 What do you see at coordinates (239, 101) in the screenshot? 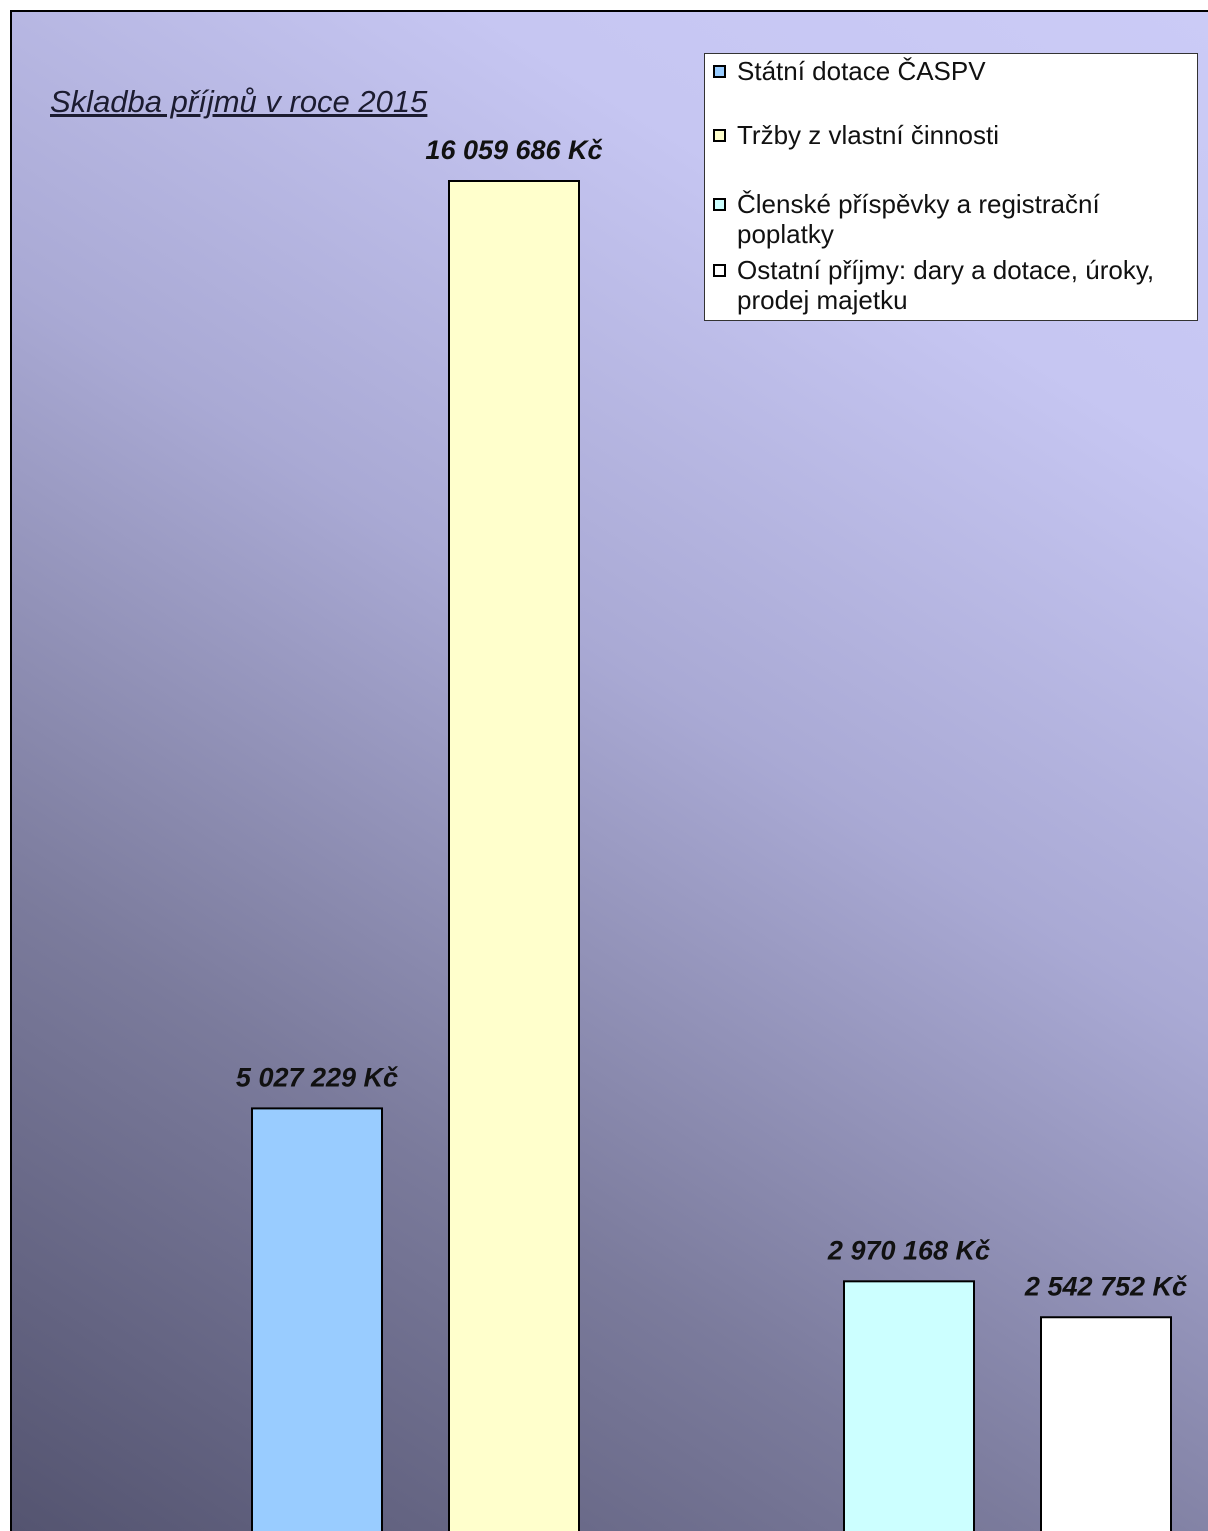
I see `chart-title: Skladba příjmů v roce 2015` at bounding box center [239, 101].